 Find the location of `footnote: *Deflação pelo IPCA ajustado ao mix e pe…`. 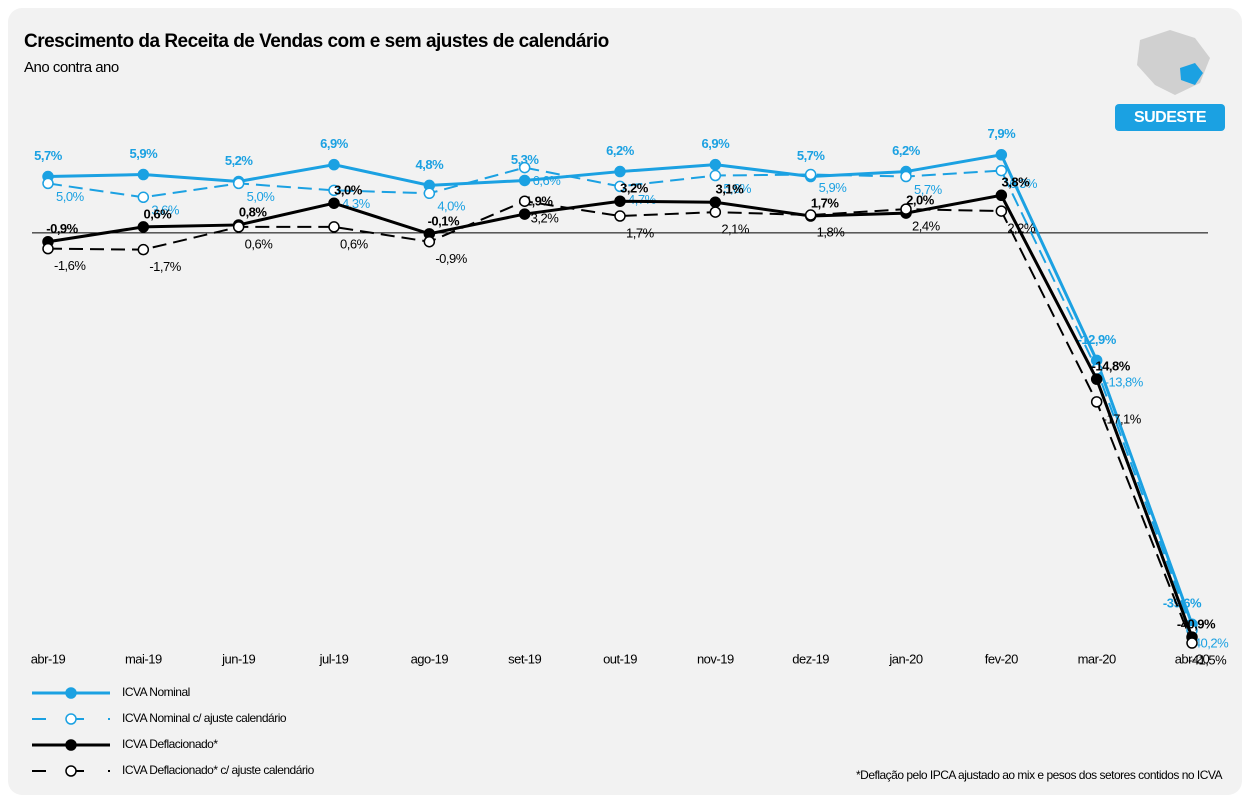

footnote: *Deflação pelo IPCA ajustado ao mix e pe… is located at coordinates (1039, 775).